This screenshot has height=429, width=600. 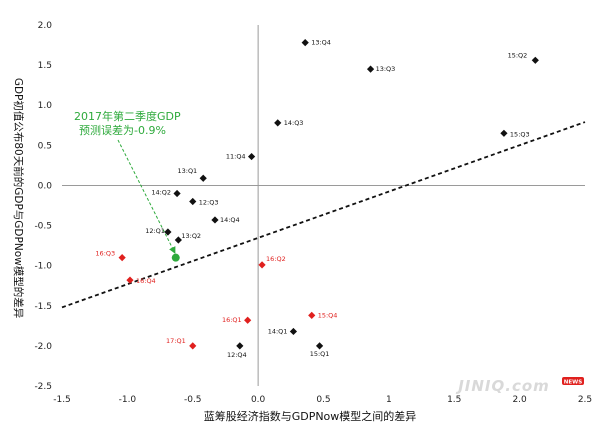 I want to click on data-point-label: 13:Q4, so click(x=321, y=43).